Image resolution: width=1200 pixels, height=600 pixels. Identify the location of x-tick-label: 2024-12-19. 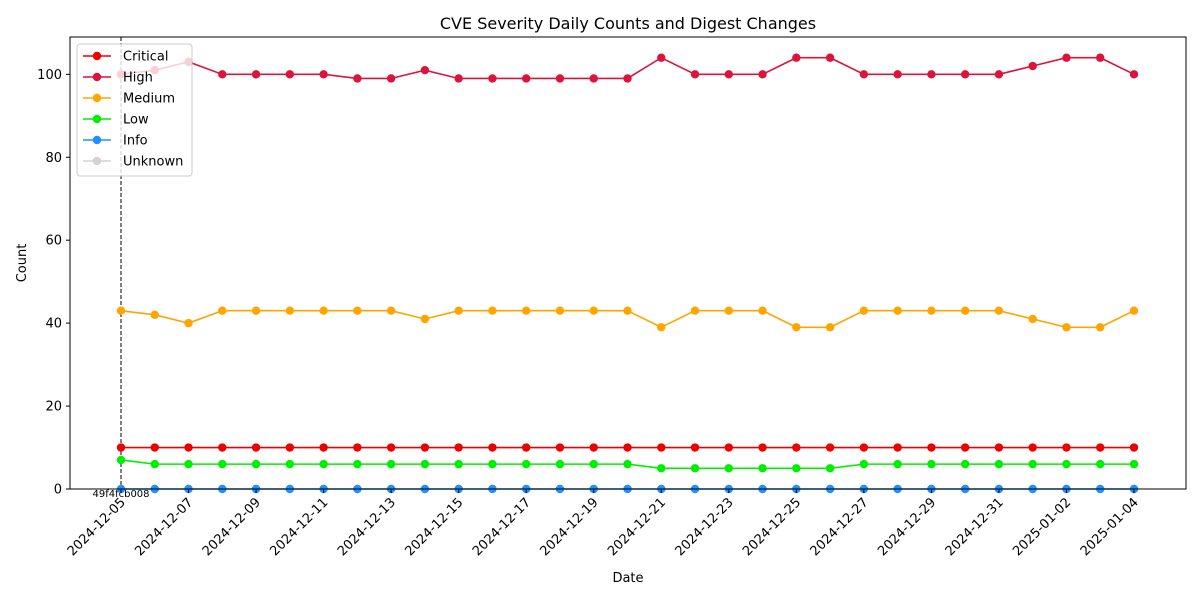
(570, 527).